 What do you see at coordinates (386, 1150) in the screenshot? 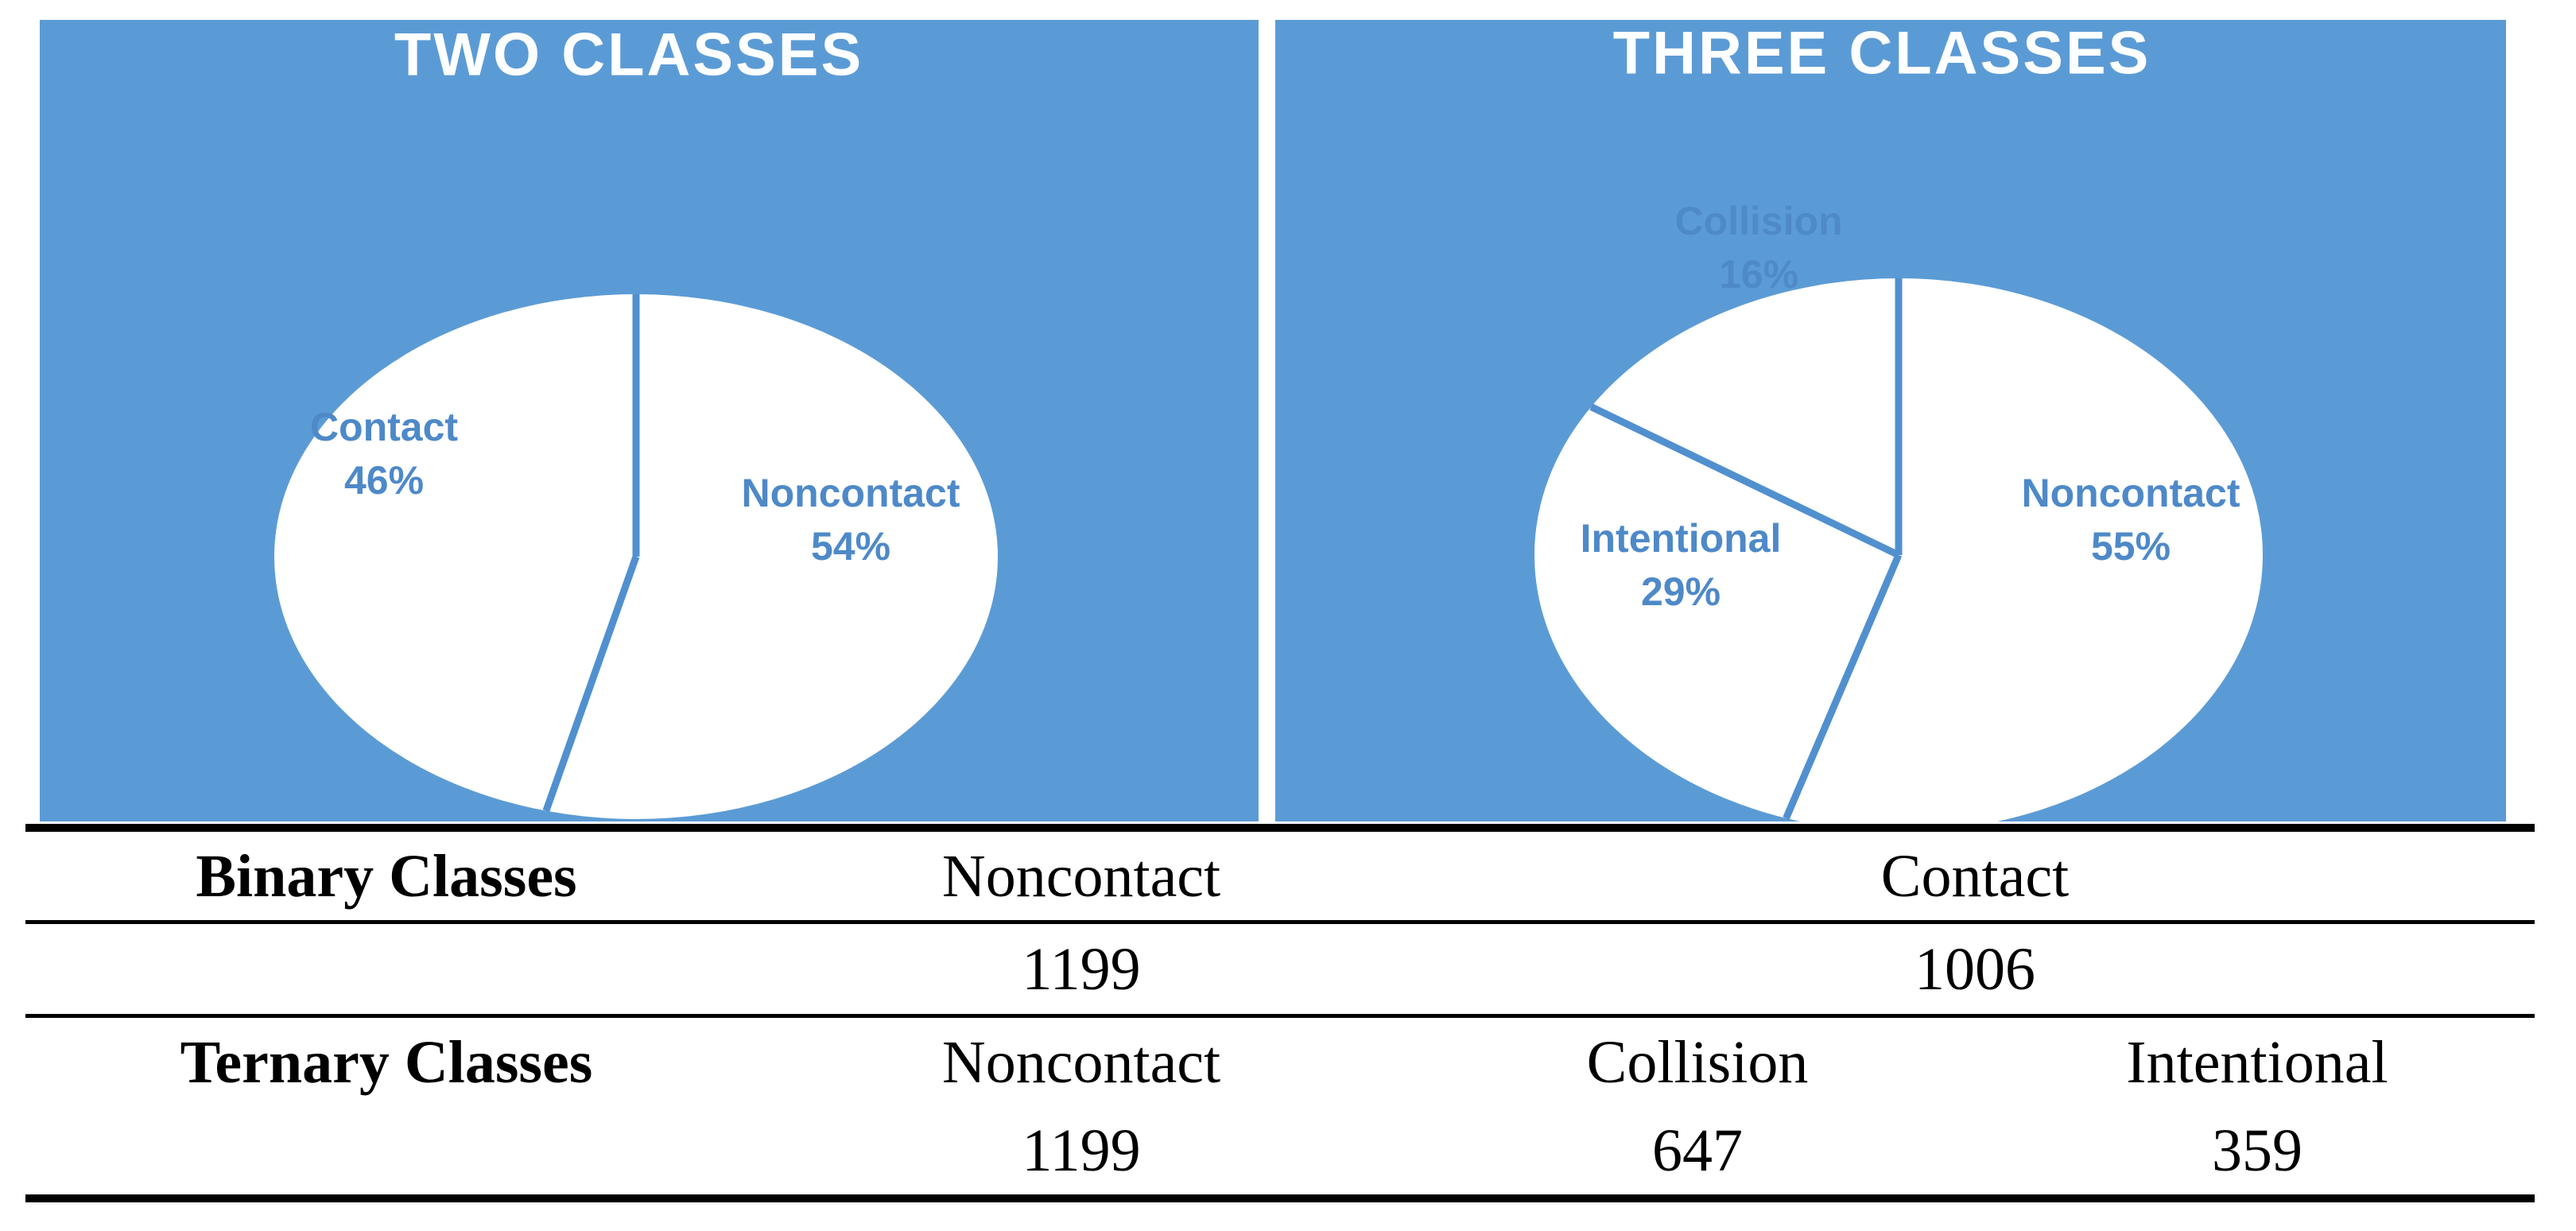
I see `cell-ternary-empty` at bounding box center [386, 1150].